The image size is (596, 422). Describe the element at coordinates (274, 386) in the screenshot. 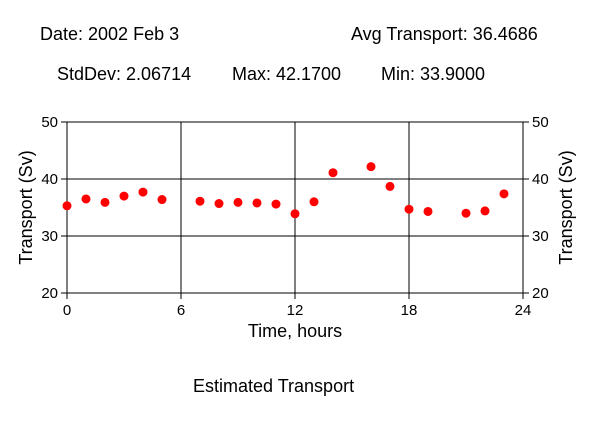

I see `chart-caption: Estimated Transport` at that location.